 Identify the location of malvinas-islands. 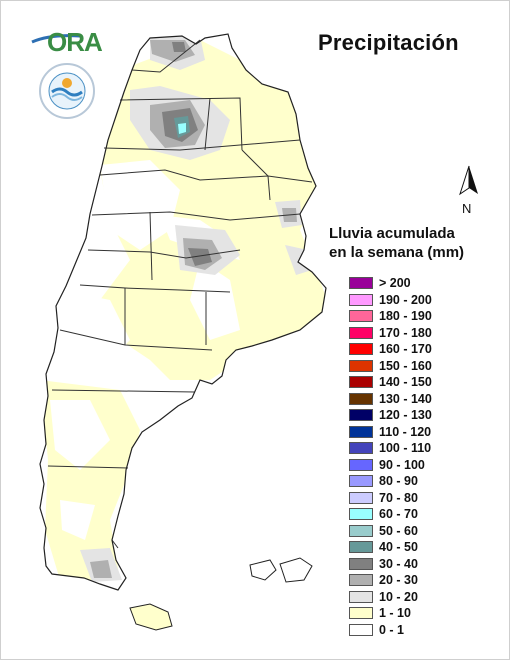
(281, 570).